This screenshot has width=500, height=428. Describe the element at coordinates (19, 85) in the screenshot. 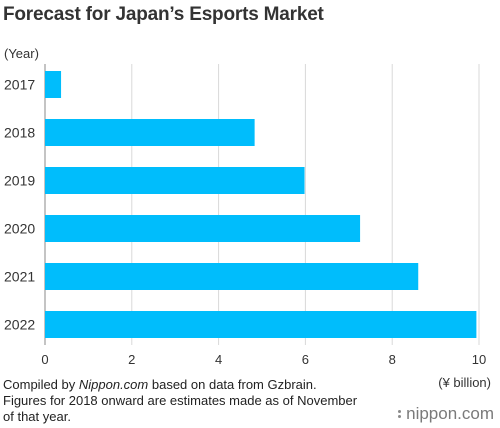

I see `category-label-2017: 2017` at that location.